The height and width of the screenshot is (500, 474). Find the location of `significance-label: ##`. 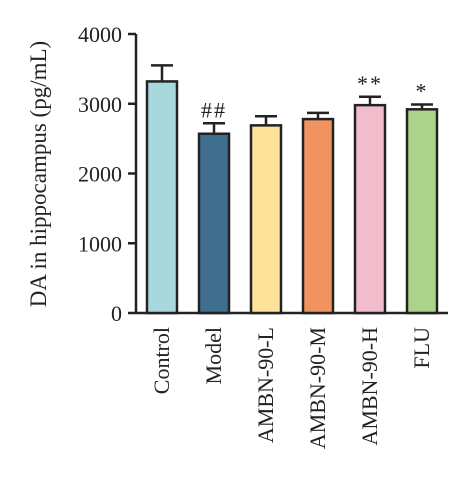

significance-label: ## is located at coordinates (214, 109).